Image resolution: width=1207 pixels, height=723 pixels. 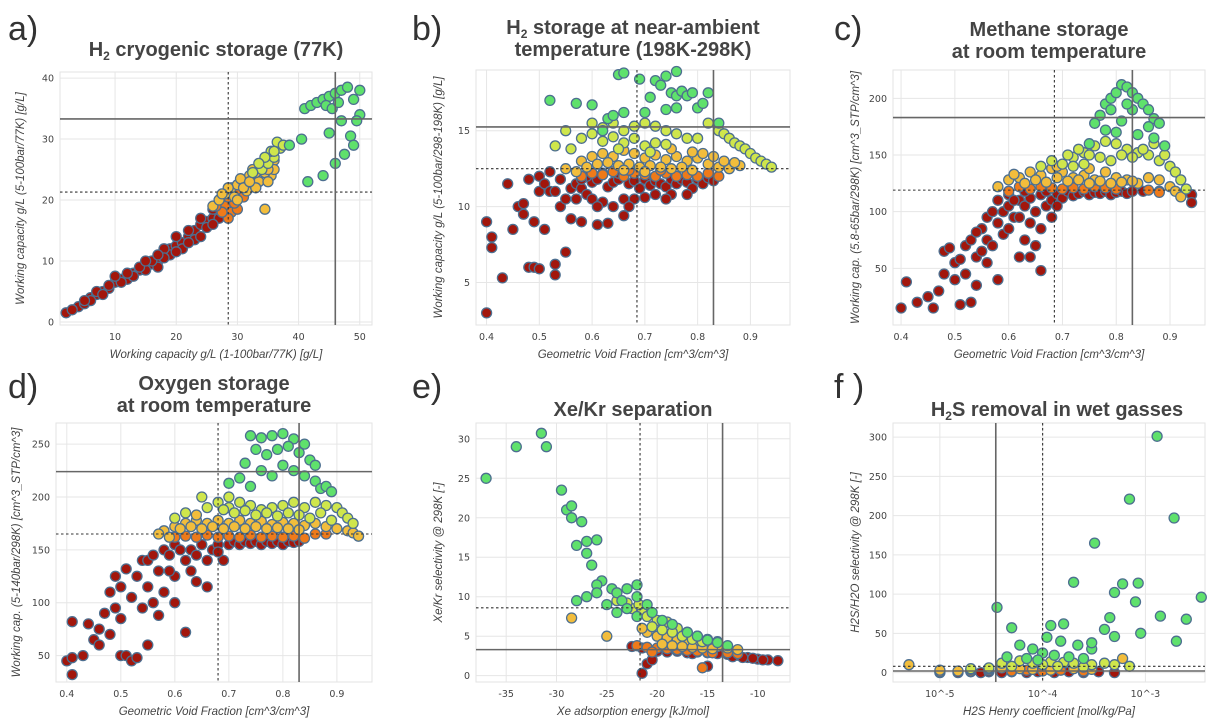 I want to click on x-tick-label: 0.8, so click(x=282, y=694).